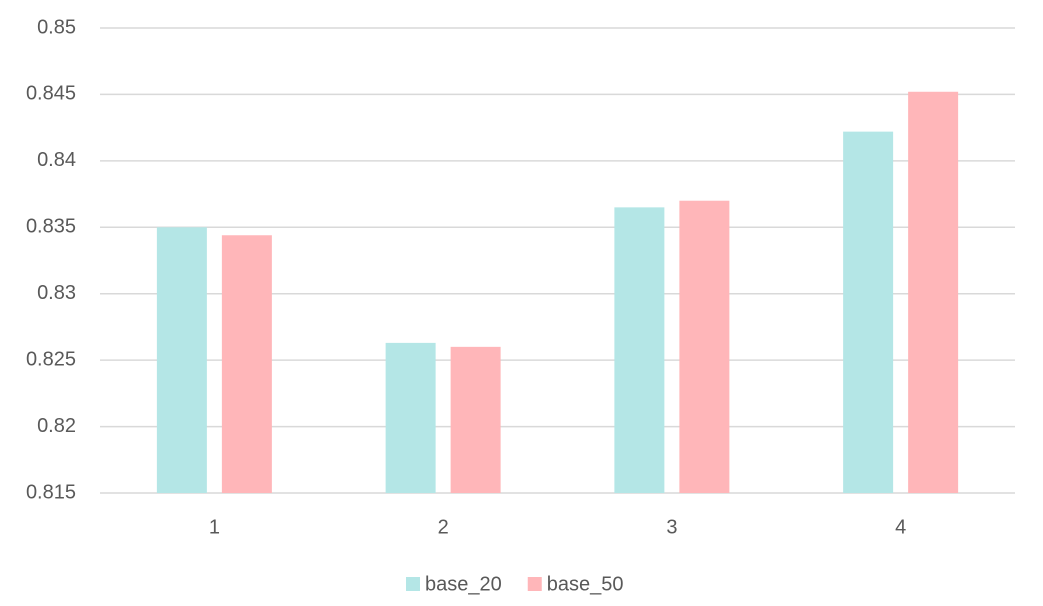  I want to click on legend-label: base_20, so click(463, 584).